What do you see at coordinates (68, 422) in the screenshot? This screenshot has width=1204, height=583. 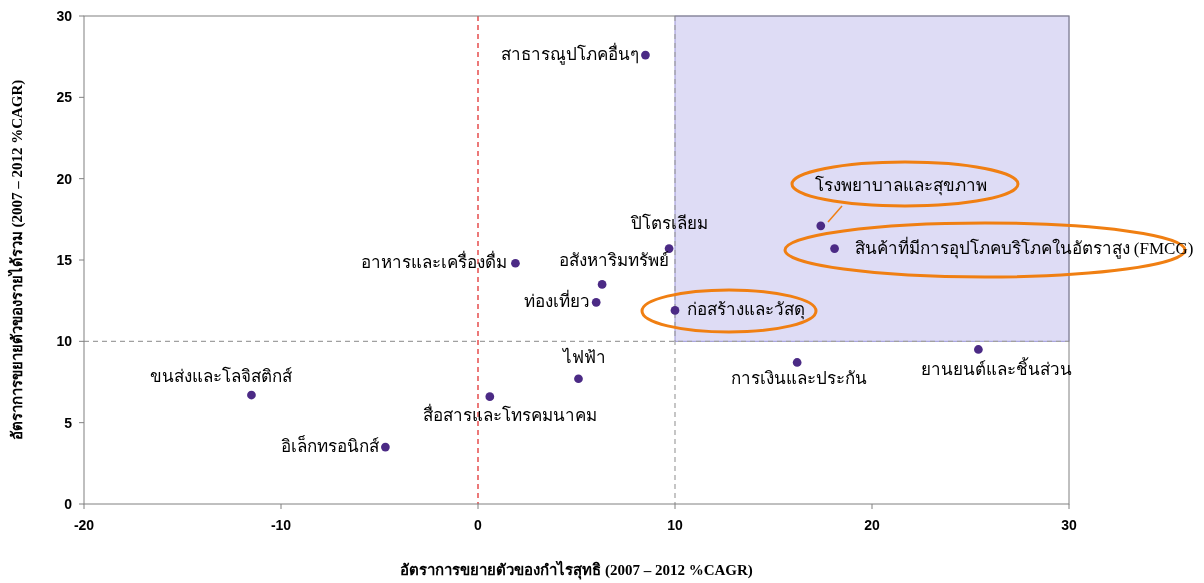 I see `y-tick-label: 5` at bounding box center [68, 422].